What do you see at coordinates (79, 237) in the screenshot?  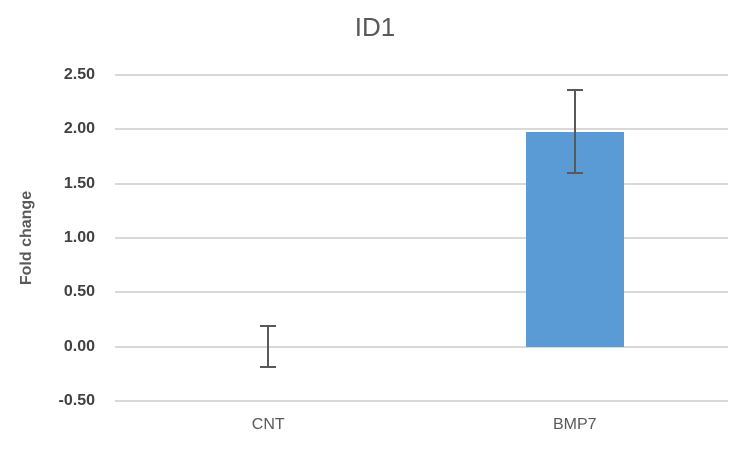 I see `y-axis-tick-label: 1.00` at bounding box center [79, 237].